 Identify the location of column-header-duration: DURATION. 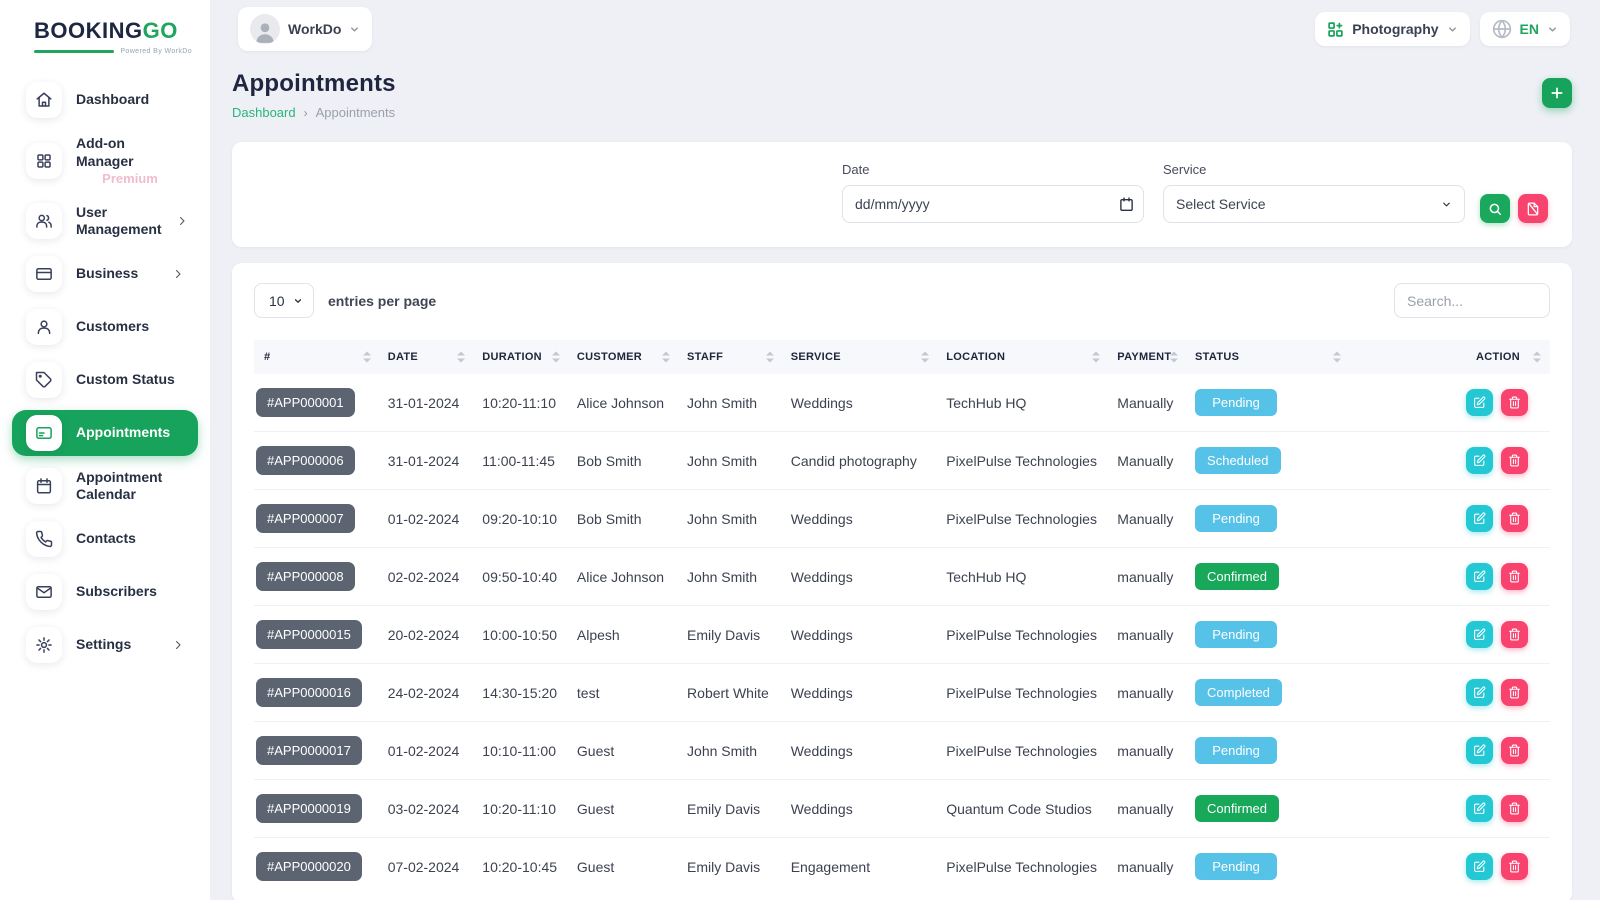
(521, 357).